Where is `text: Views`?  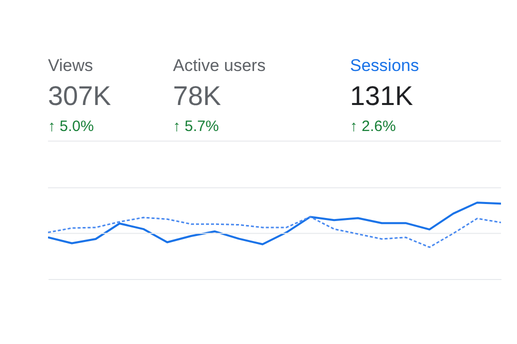
text: Views is located at coordinates (71, 65).